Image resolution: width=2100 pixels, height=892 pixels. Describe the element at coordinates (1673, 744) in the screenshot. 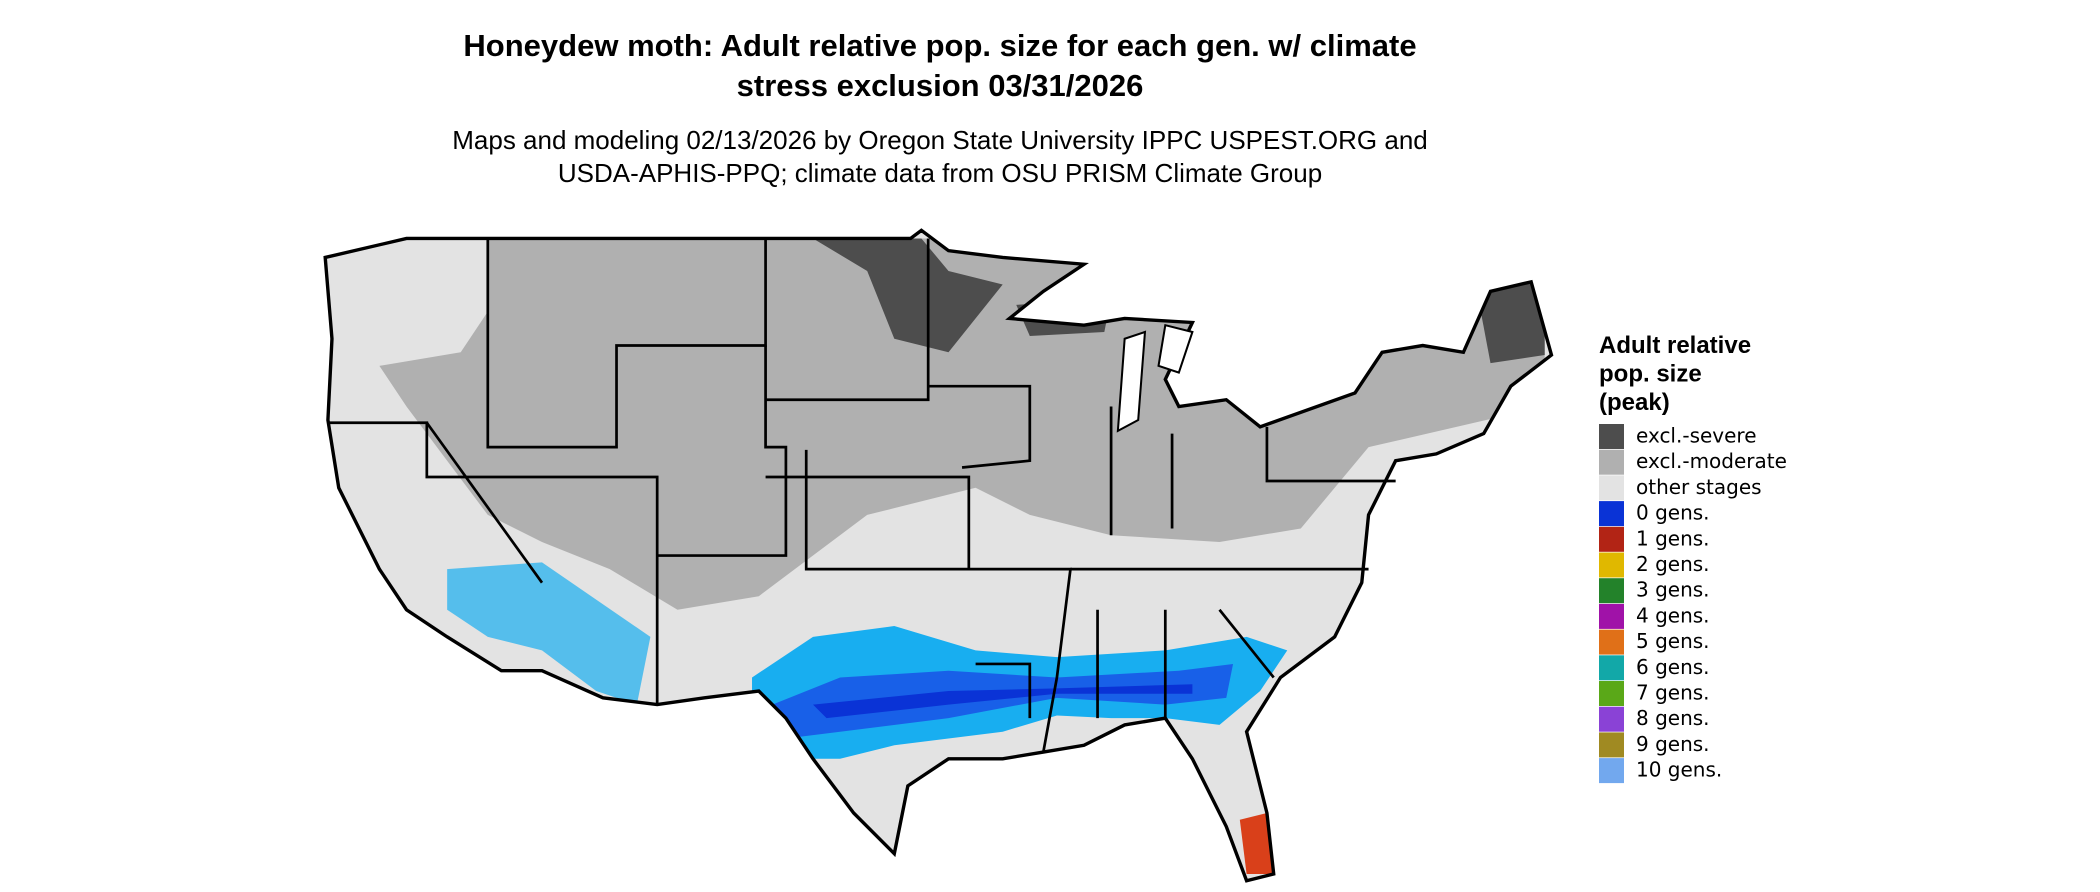

I see `legend-label: 9 gens.` at that location.